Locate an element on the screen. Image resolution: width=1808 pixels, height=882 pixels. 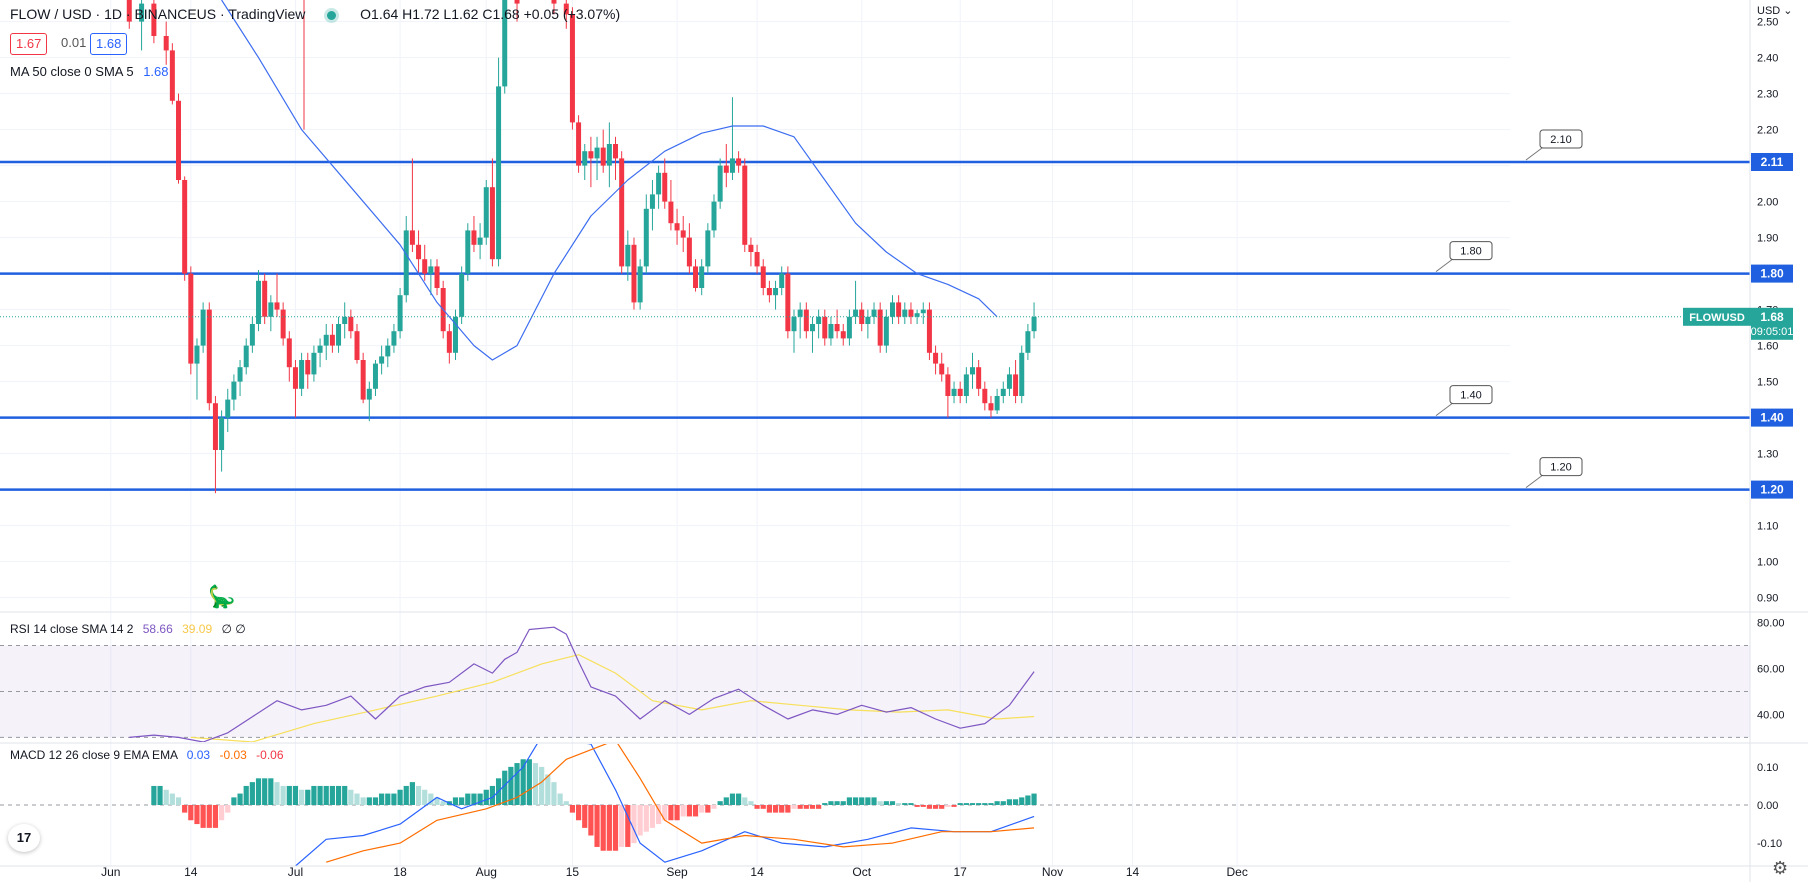
y-tick-label: 1.90 is located at coordinates (1767, 239).